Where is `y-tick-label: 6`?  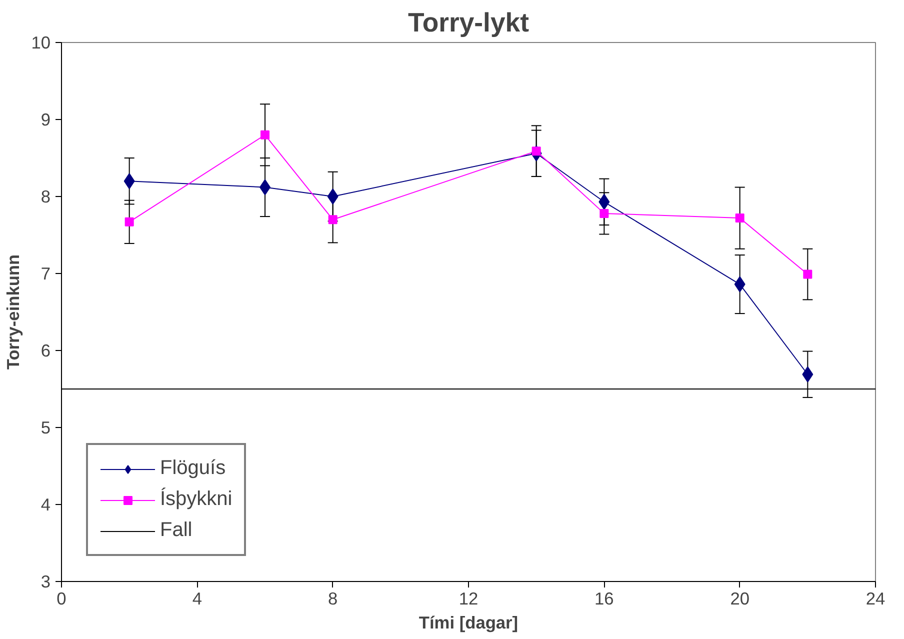 y-tick-label: 6 is located at coordinates (45, 350).